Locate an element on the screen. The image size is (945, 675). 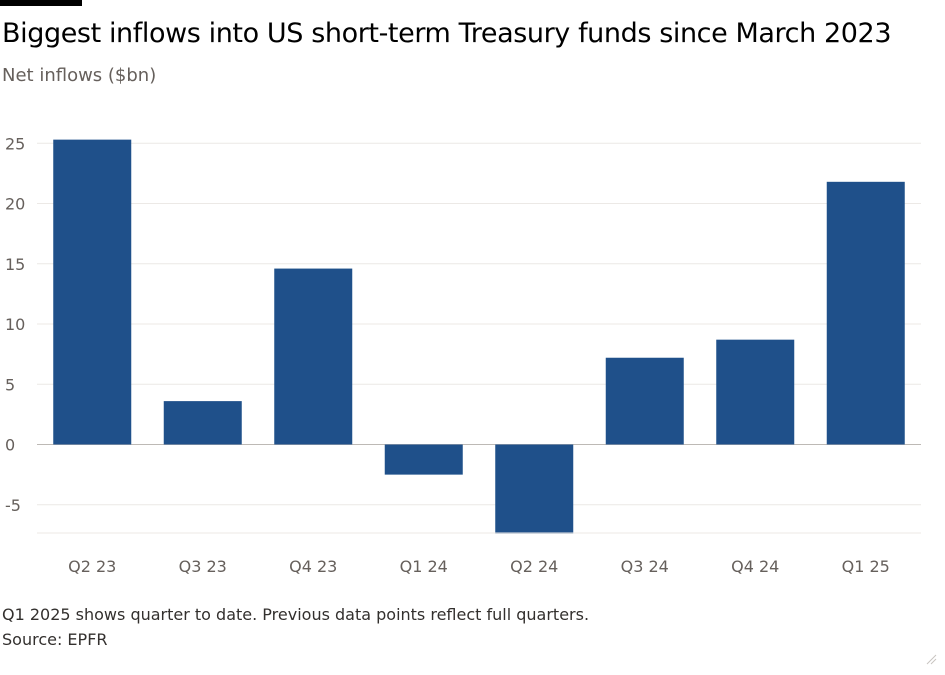
y-tick-label: 25 is located at coordinates (15, 143).